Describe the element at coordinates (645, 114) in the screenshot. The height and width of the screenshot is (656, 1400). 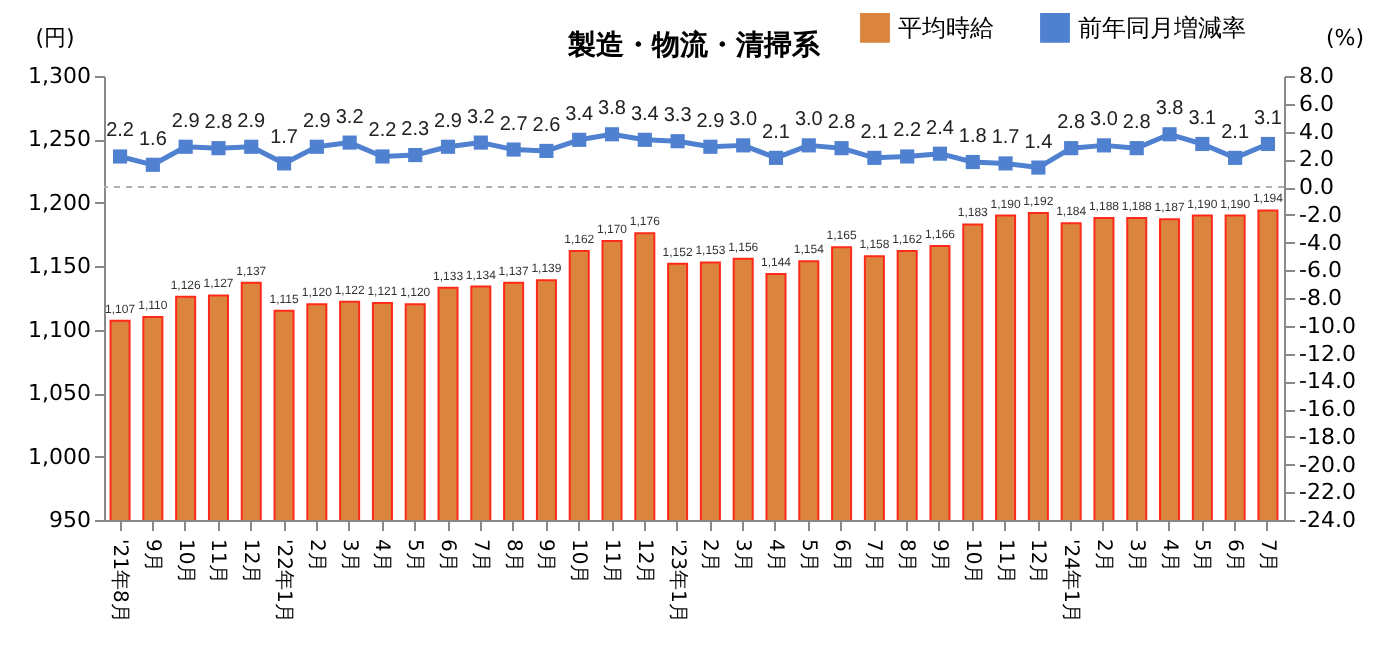
I see `data-label: 3.4` at that location.